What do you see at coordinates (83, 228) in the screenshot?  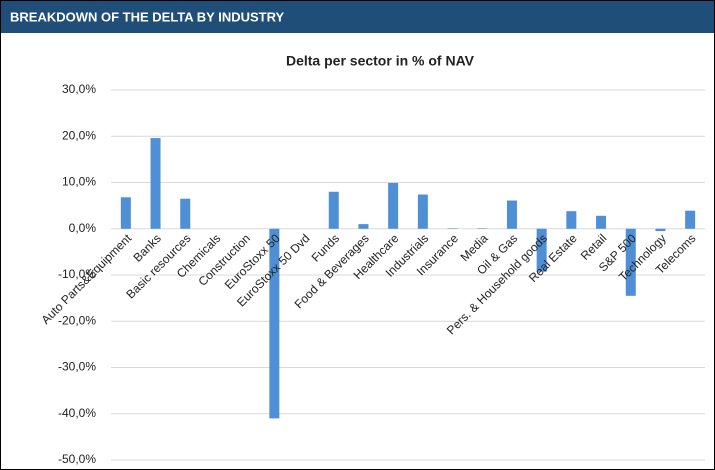 I see `y-tick-label: 0,0%` at bounding box center [83, 228].